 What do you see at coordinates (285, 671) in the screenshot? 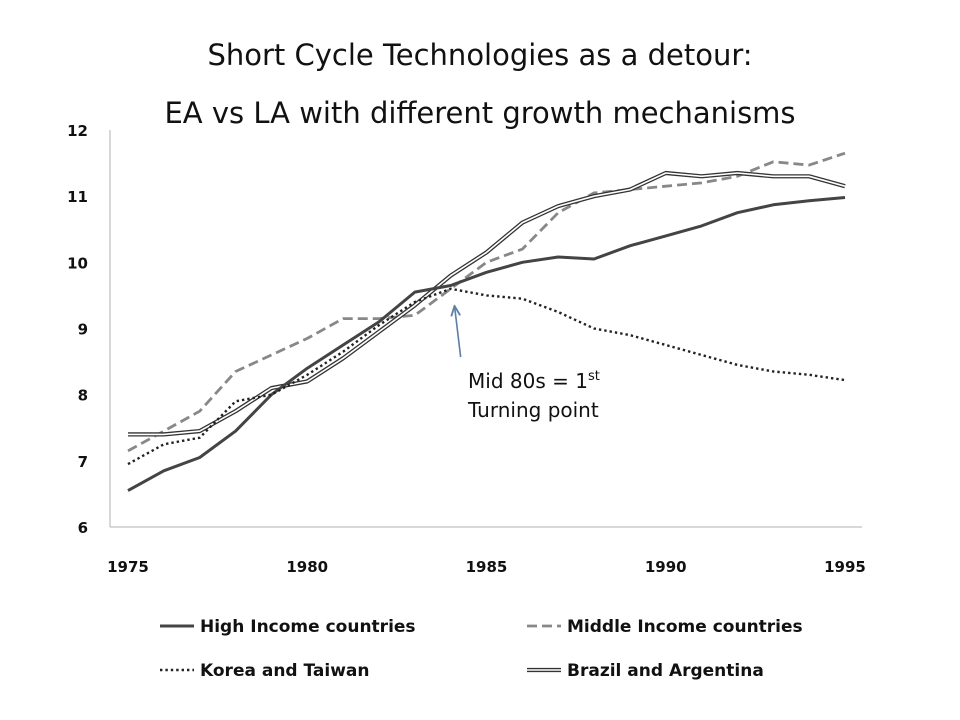
I see `legend-label: Korea and Taiwan` at bounding box center [285, 671].